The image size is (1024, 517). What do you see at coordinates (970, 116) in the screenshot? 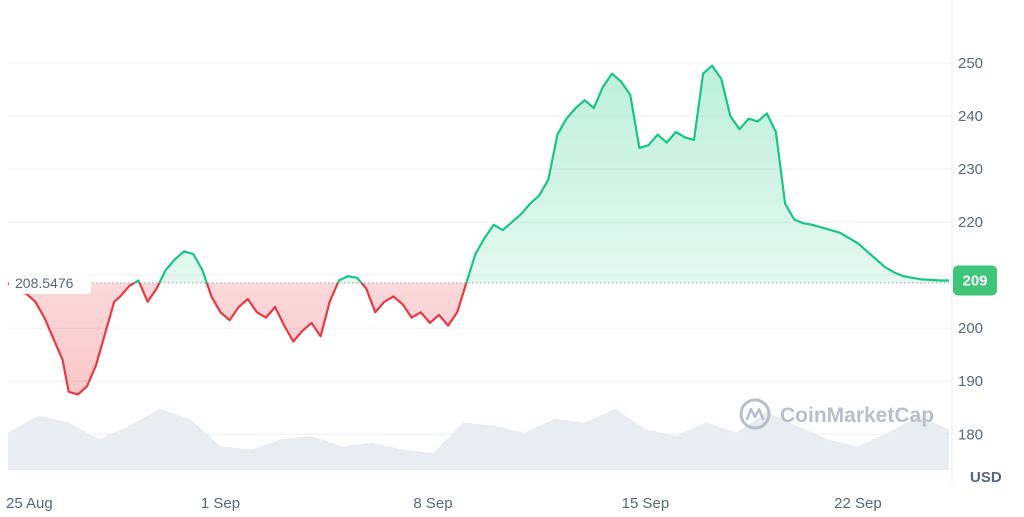
I see `y-tick-label: 240` at bounding box center [970, 116].